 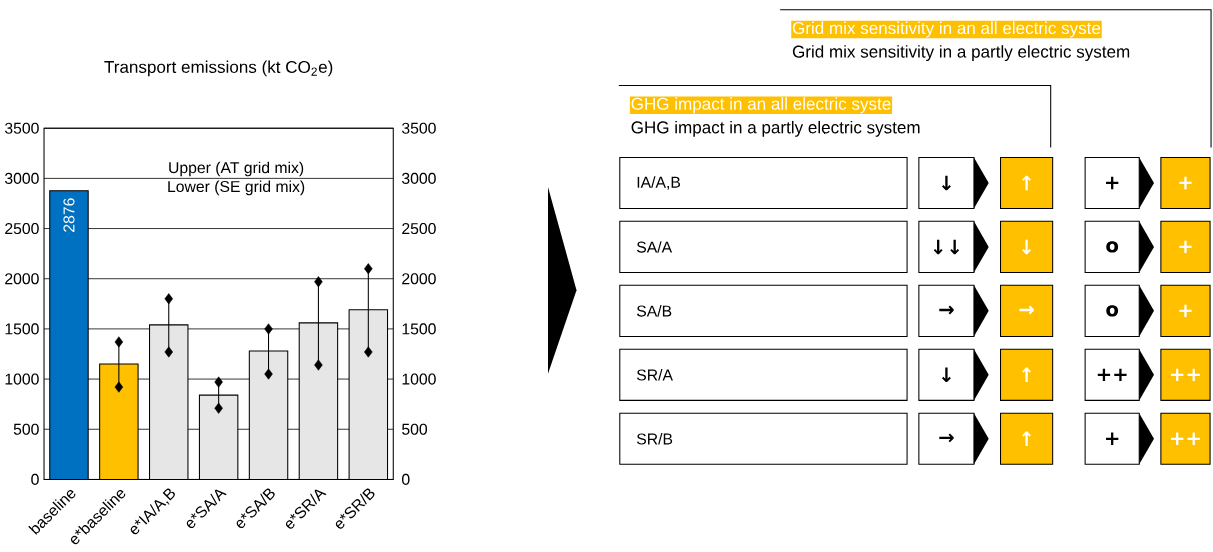 I want to click on category-label: SA/A, so click(x=654, y=247).